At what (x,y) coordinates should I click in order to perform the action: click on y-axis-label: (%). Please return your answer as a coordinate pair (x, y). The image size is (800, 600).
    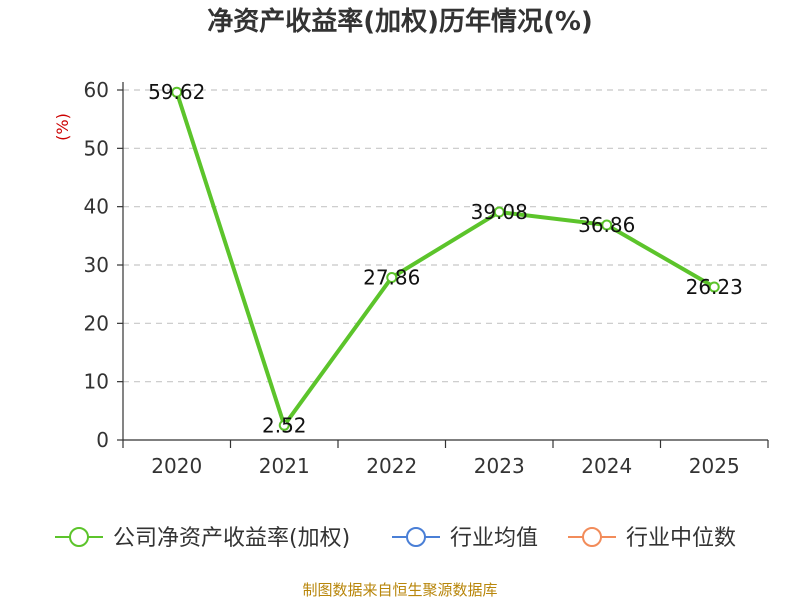
    Looking at the image, I should click on (62, 127).